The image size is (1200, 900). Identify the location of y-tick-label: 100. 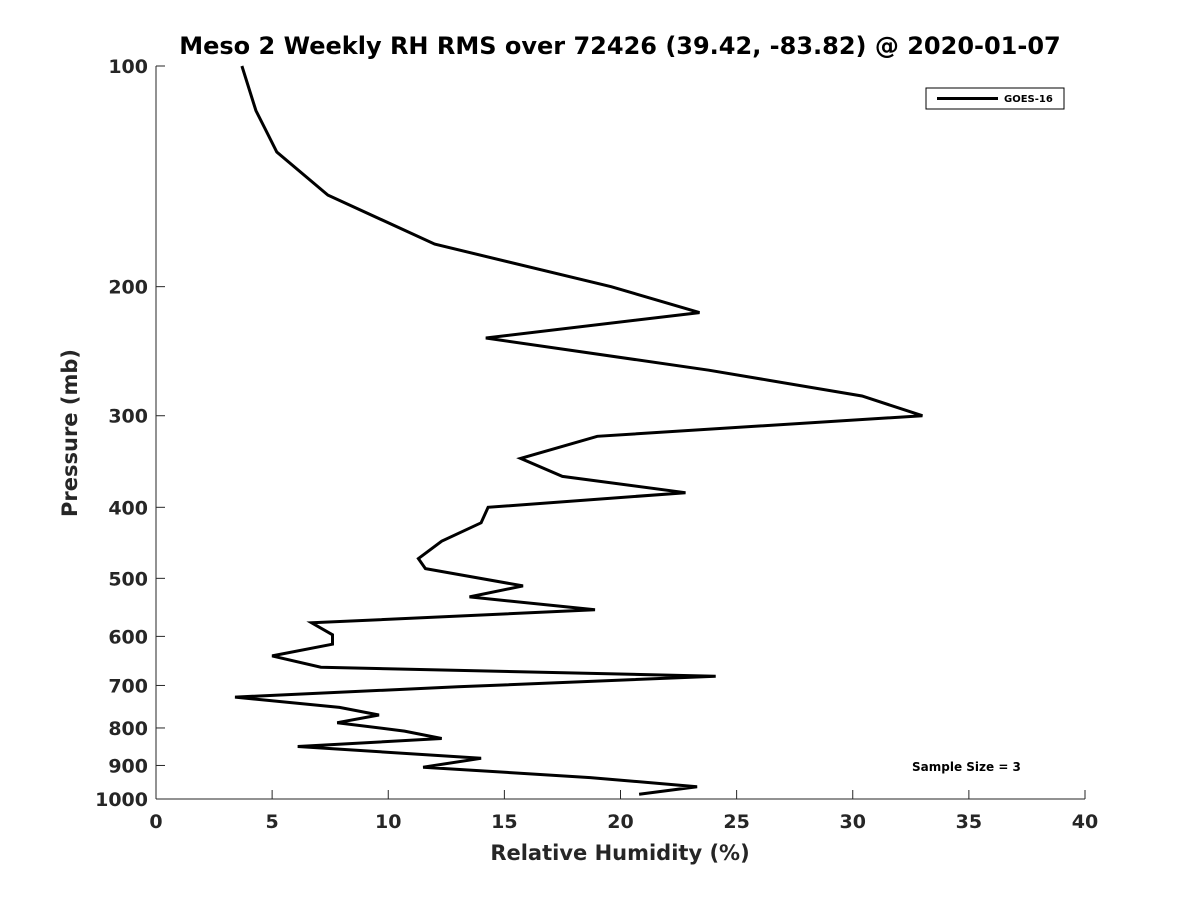
(128, 67).